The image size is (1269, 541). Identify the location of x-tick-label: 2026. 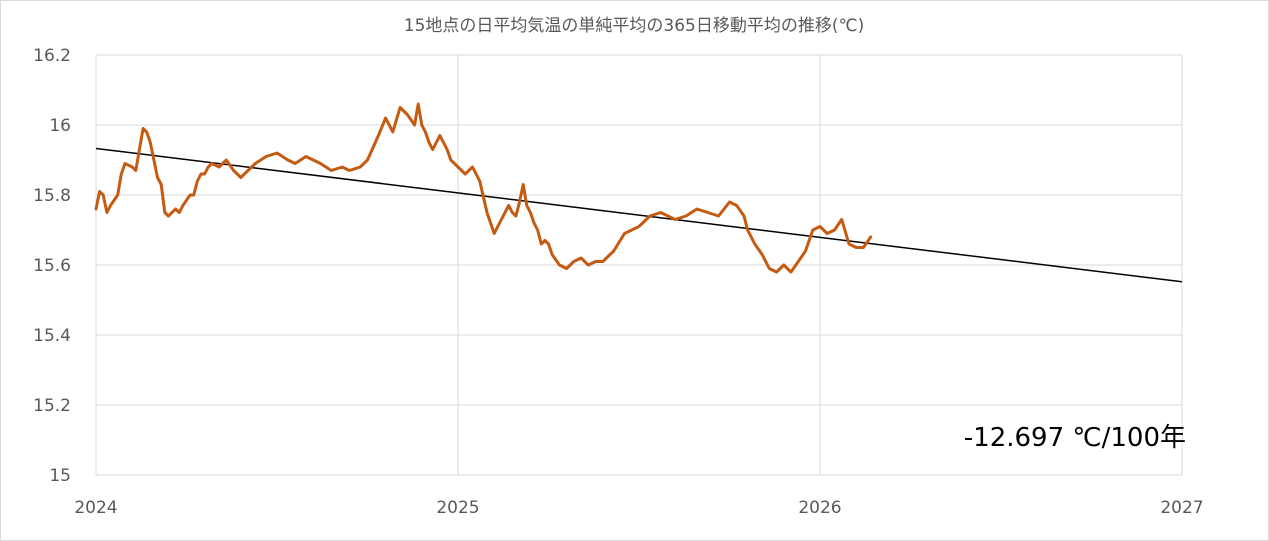
(819, 508).